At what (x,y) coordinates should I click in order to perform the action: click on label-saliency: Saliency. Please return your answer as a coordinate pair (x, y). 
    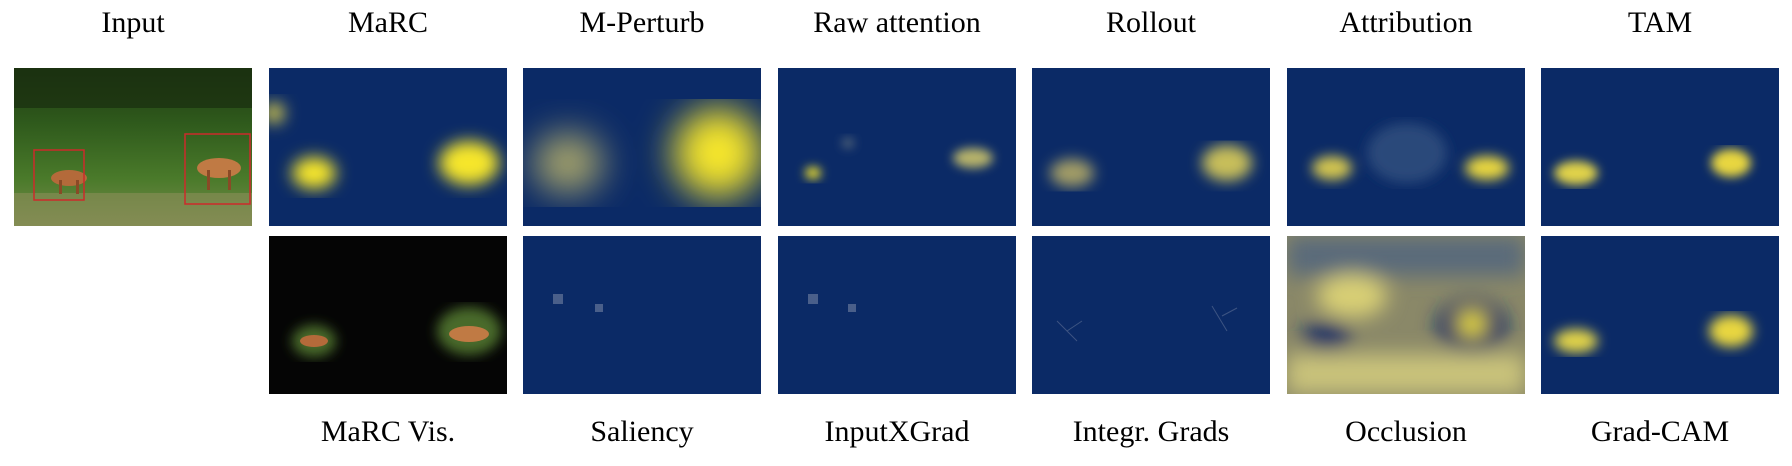
    Looking at the image, I should click on (642, 431).